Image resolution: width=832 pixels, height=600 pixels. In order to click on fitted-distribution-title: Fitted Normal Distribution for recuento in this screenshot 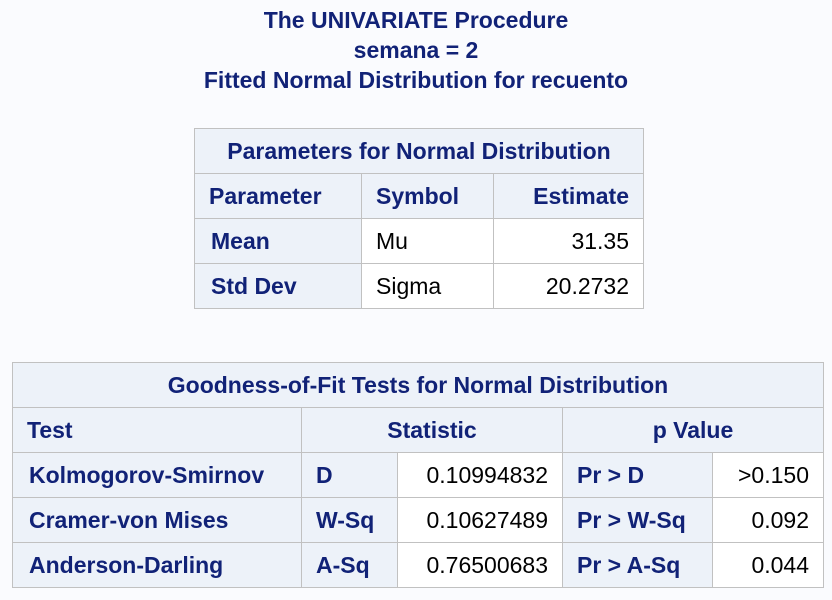, I will do `click(416, 80)`.